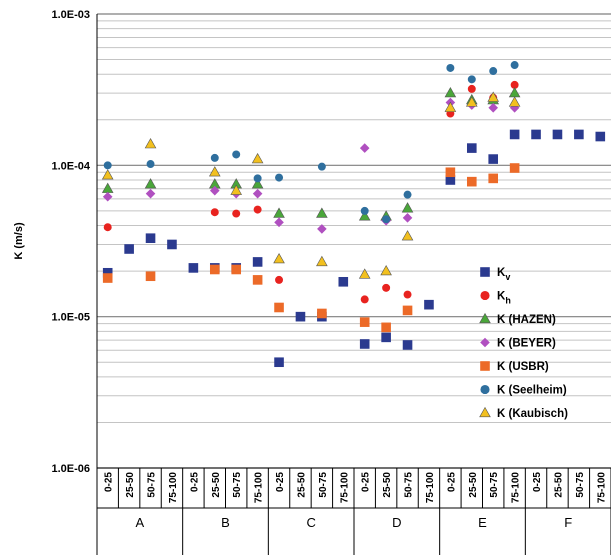  I want to click on y-tick-label: 1.0E-03, so click(70, 15).